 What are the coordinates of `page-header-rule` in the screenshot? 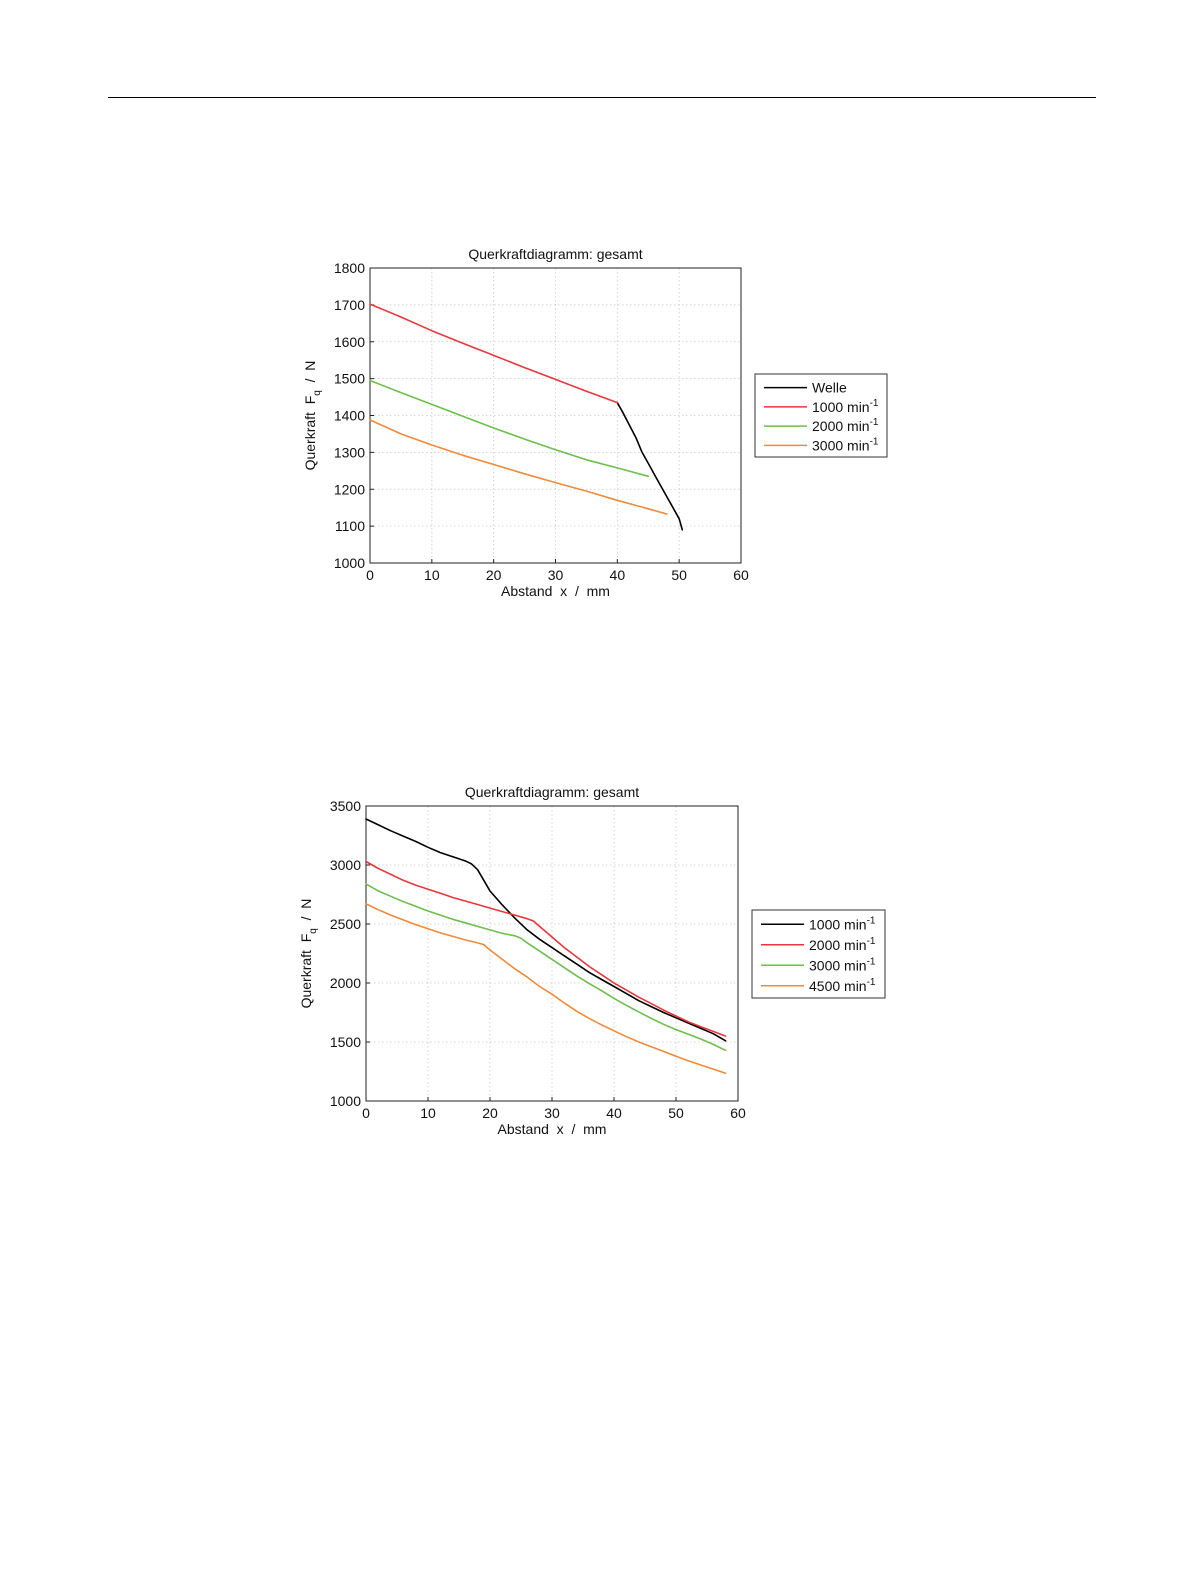 It's located at (602, 97).